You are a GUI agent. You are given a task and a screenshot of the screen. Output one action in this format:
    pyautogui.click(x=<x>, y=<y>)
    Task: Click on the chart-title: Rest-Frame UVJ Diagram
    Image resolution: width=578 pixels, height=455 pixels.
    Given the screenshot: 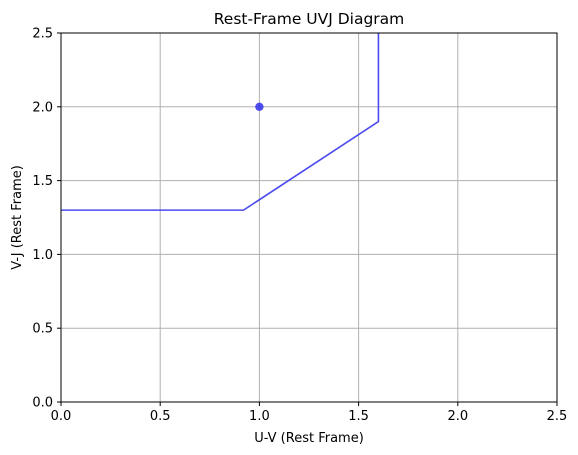 What is the action you would take?
    pyautogui.click(x=309, y=19)
    